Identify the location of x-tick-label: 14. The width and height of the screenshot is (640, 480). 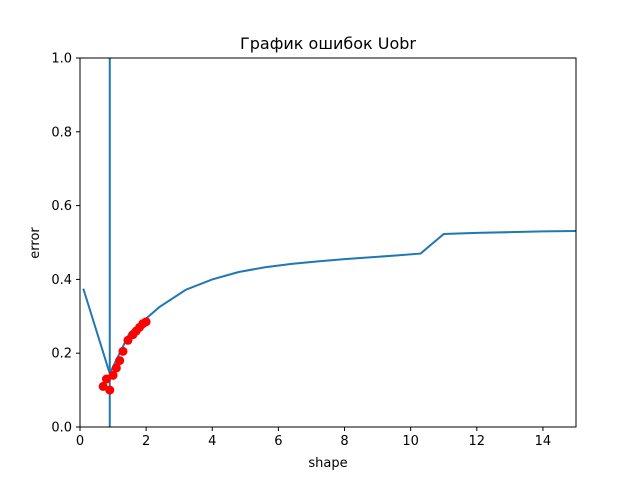
(543, 441).